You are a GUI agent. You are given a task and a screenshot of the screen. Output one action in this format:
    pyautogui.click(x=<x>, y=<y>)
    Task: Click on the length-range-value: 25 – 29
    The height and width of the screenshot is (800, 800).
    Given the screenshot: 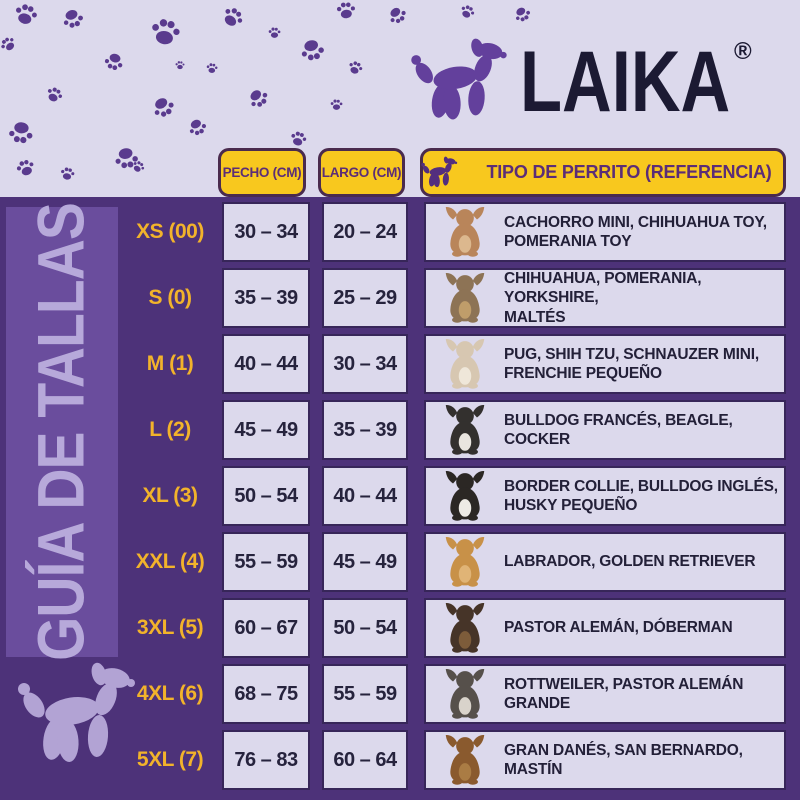 What is the action you would take?
    pyautogui.click(x=365, y=297)
    